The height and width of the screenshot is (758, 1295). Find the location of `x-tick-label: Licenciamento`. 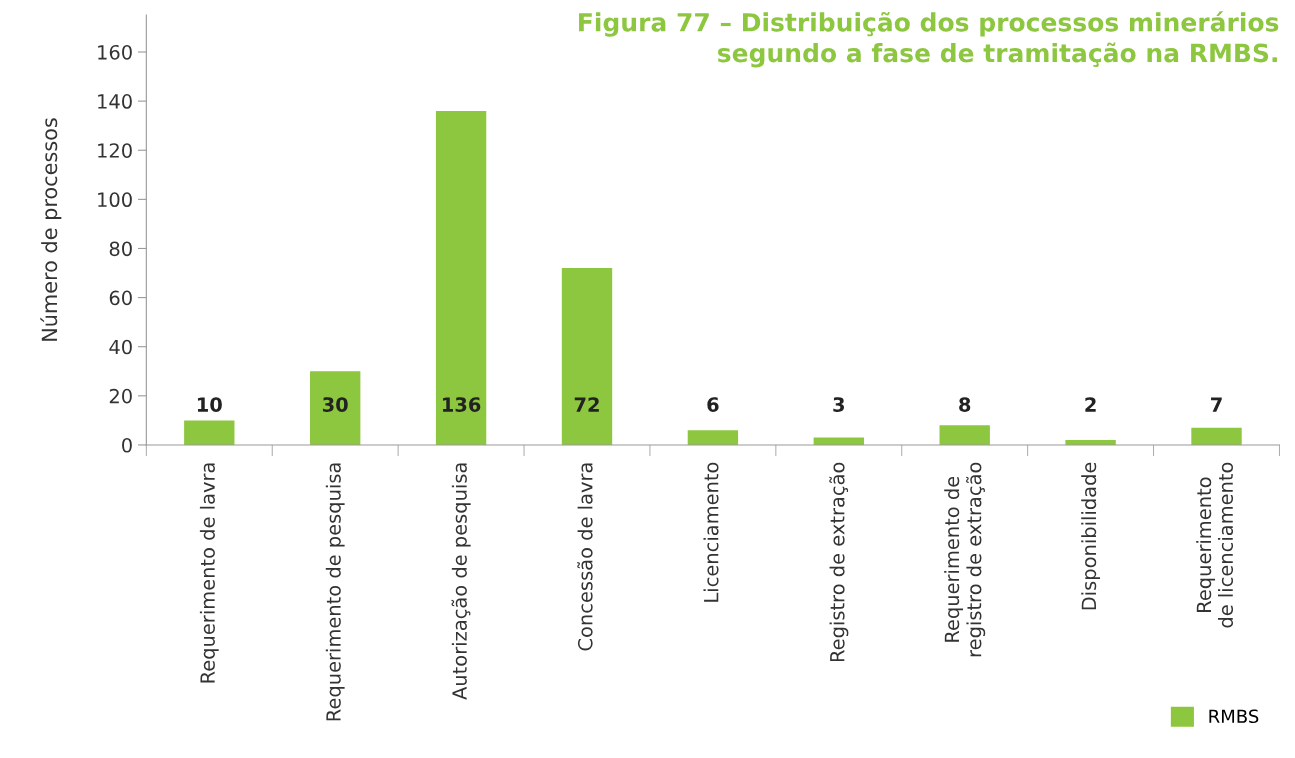

x-tick-label: Licenciamento is located at coordinates (711, 532).